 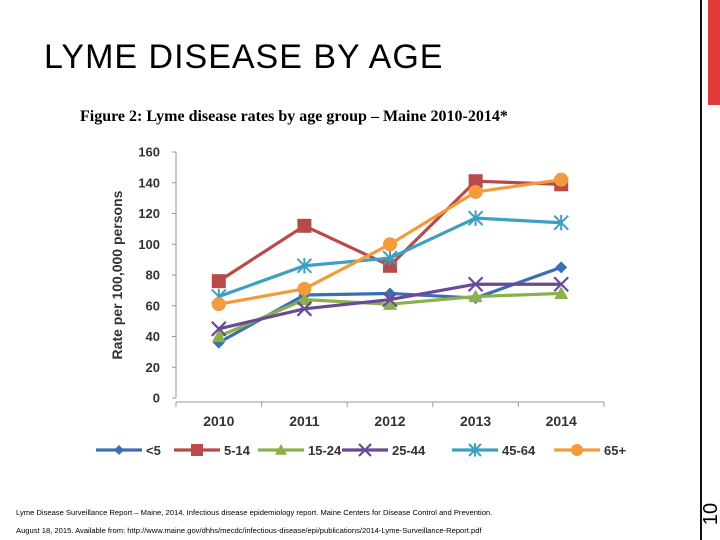 I want to click on x-tick-label: 2012, so click(x=389, y=421).